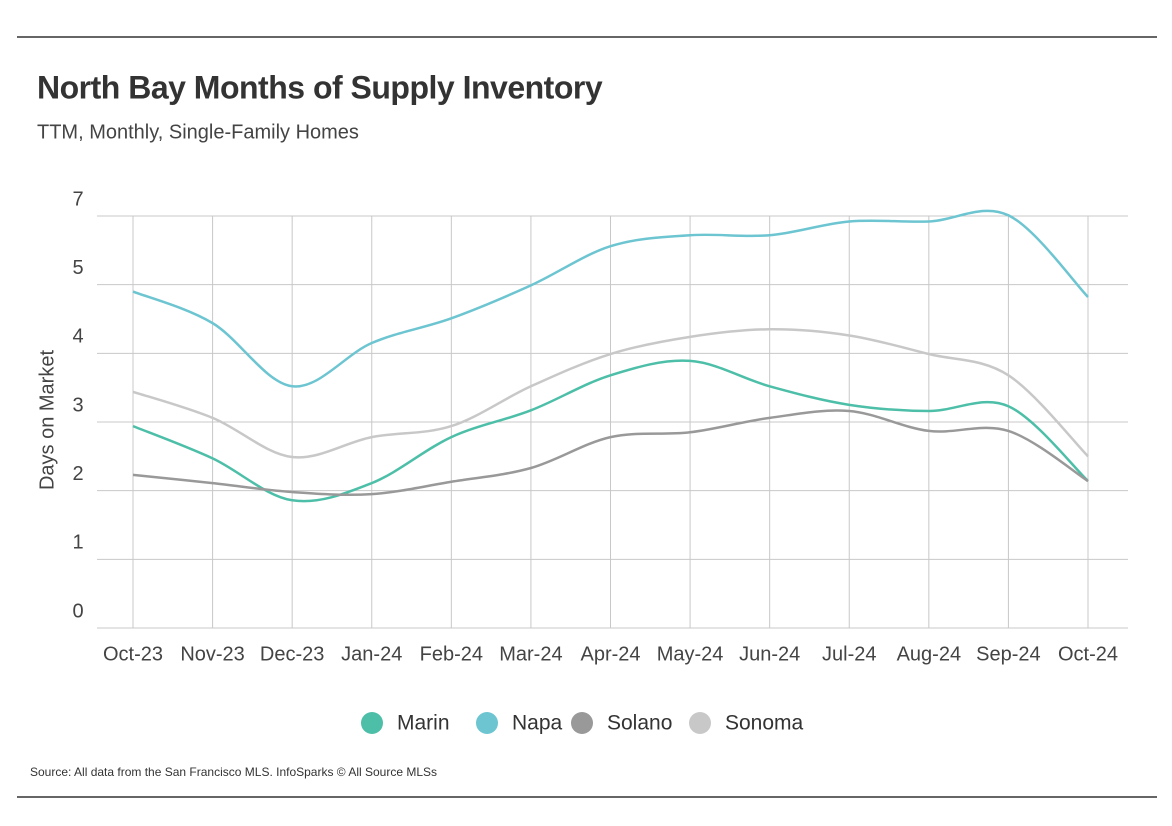  What do you see at coordinates (929, 654) in the screenshot?
I see `x-tick-label: Aug-24` at bounding box center [929, 654].